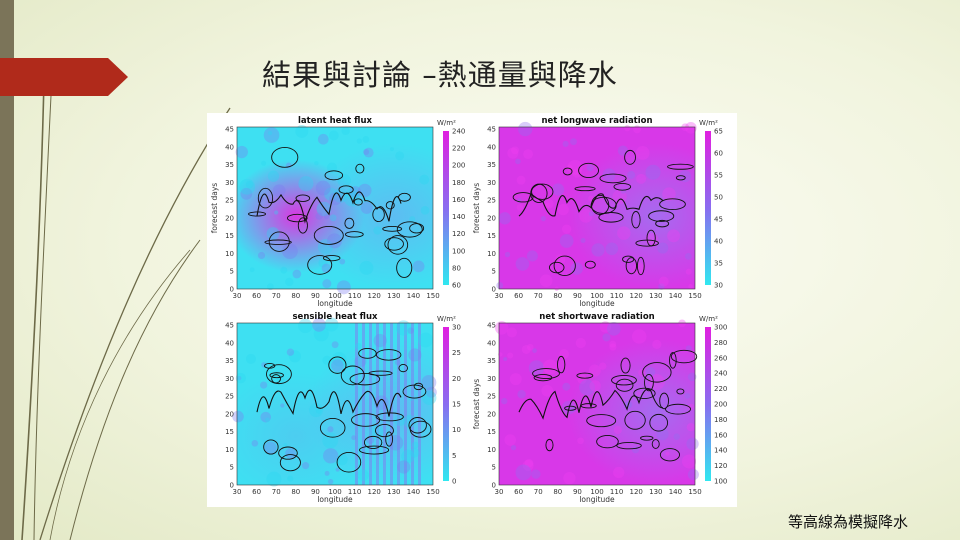 The width and height of the screenshot is (960, 540). What do you see at coordinates (720, 389) in the screenshot?
I see `colorbar-tick: 220` at bounding box center [720, 389].